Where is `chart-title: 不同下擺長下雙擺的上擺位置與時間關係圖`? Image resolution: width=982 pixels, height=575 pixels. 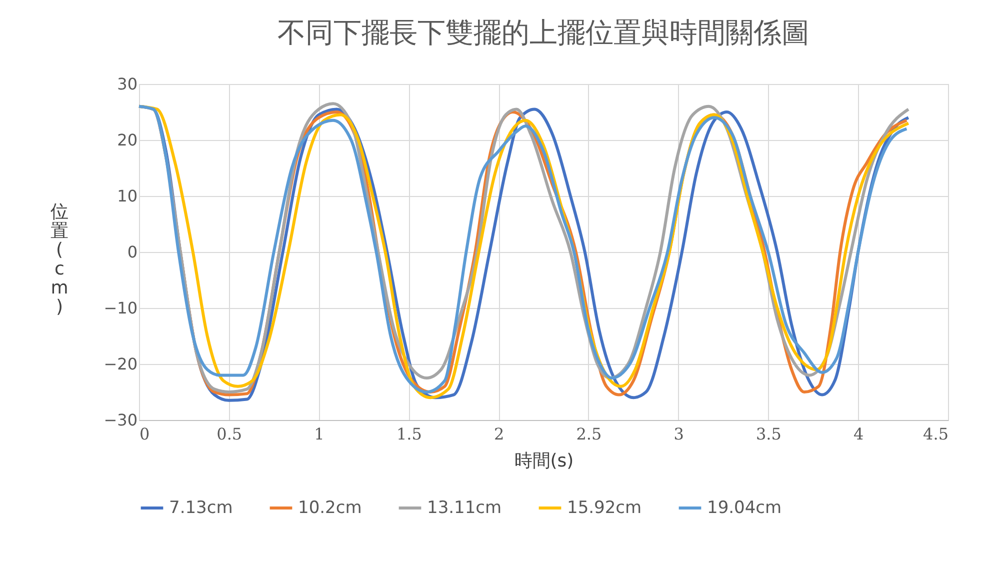 chart-title: 不同下擺長下雙擺的上擺位置與時間關係圖 is located at coordinates (544, 32).